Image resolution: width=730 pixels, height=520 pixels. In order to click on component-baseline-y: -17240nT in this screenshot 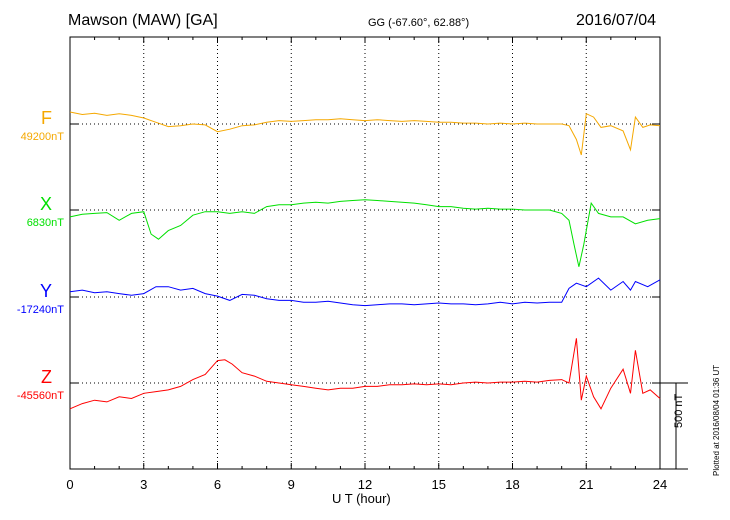, I will do `click(40, 310)`.